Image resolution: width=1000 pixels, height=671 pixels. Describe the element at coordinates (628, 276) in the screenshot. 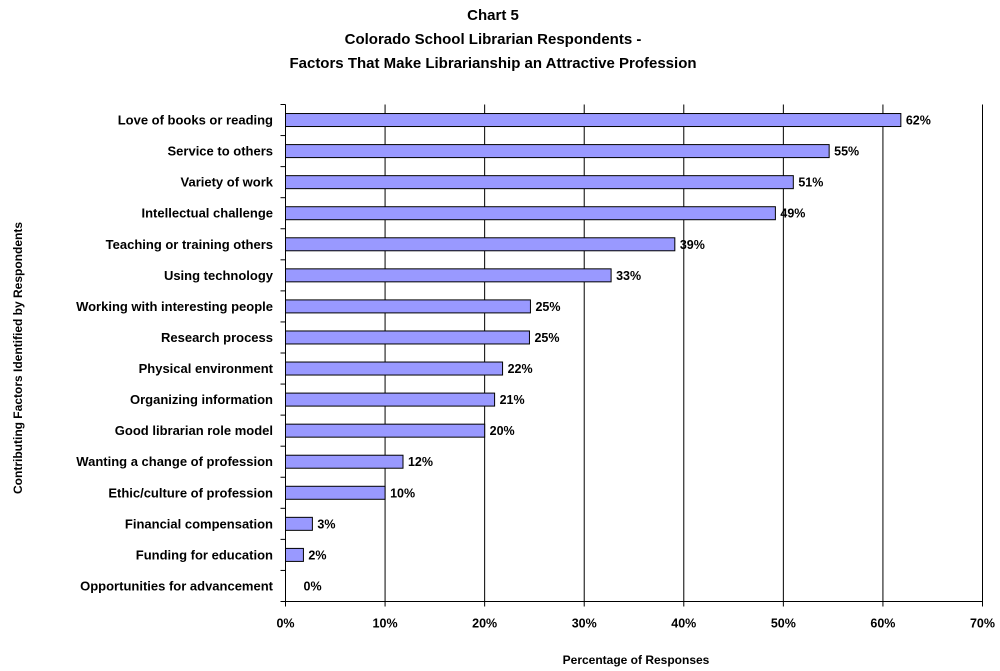

I see `data-label: 33%` at that location.